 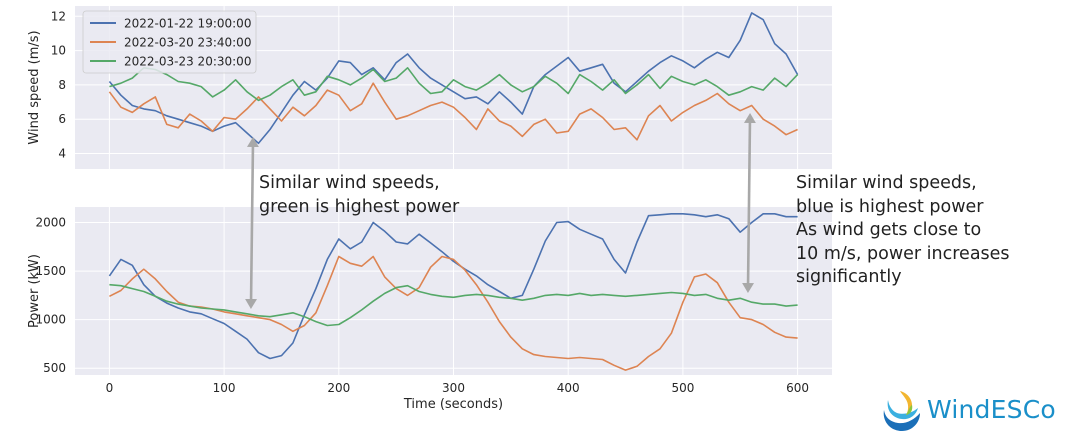 I want to click on y-tick-label: 4, so click(x=62, y=154).